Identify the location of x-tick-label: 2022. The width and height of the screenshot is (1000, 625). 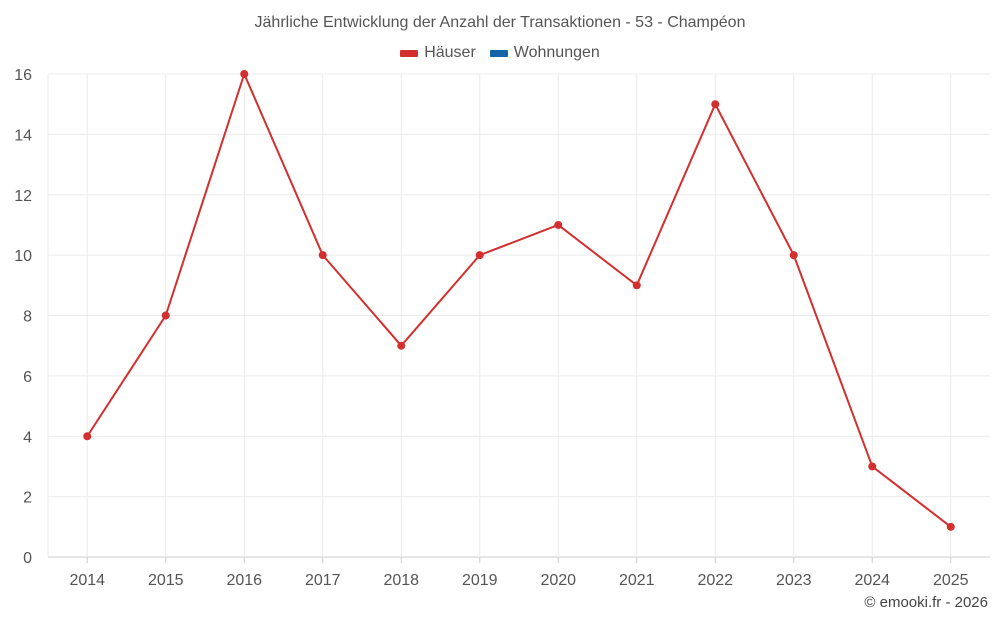
(715, 580).